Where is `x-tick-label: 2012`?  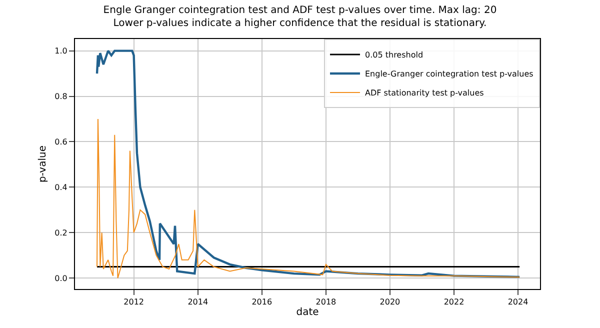
x-tick-label: 2012 is located at coordinates (134, 302).